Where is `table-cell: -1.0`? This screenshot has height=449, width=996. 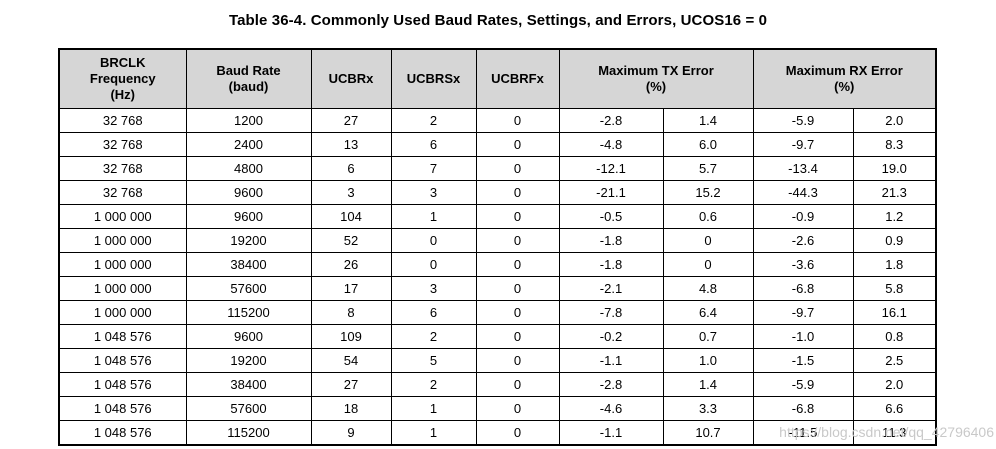 table-cell: -1.0 is located at coordinates (803, 336).